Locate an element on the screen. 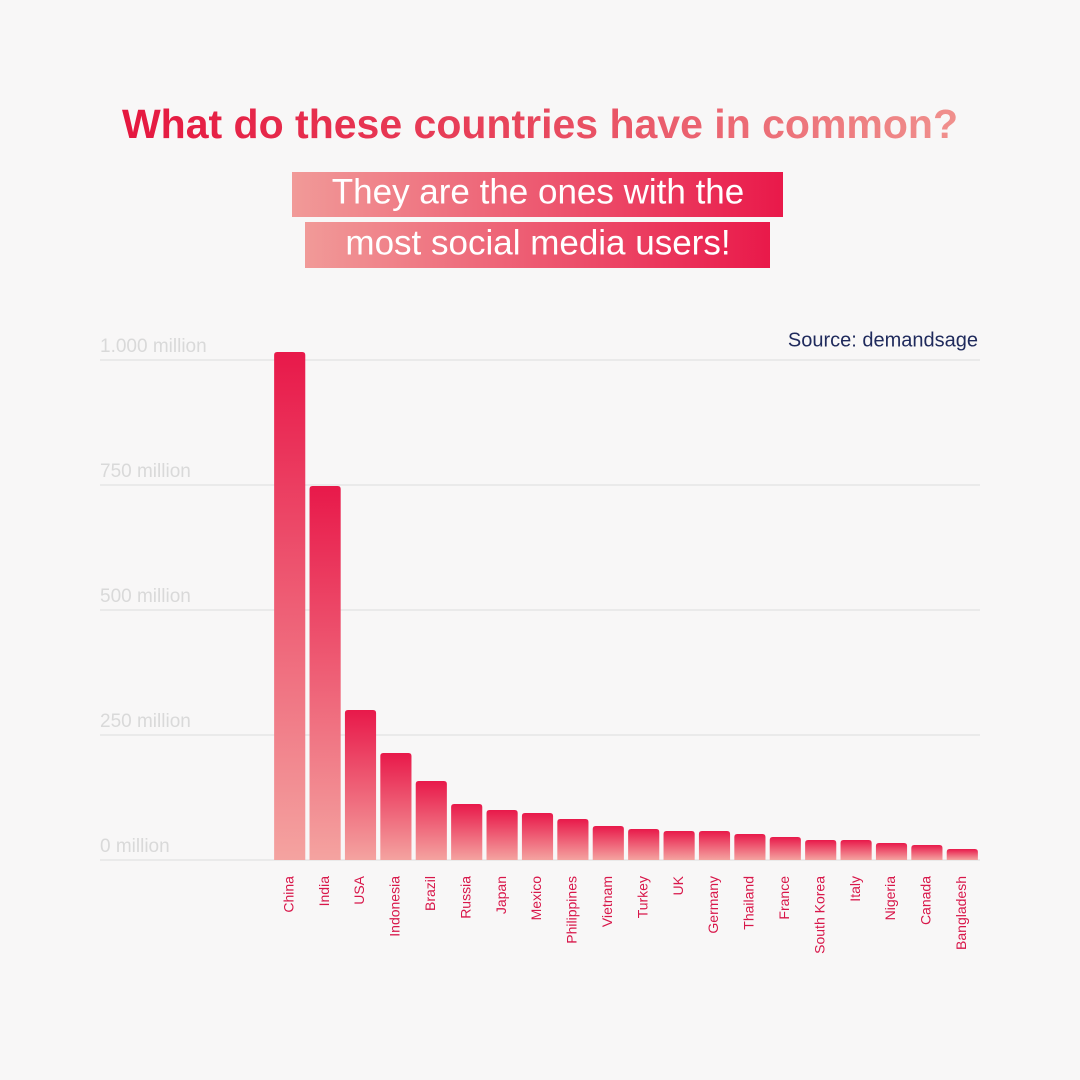  x-tick-label: Turkey is located at coordinates (642, 897).